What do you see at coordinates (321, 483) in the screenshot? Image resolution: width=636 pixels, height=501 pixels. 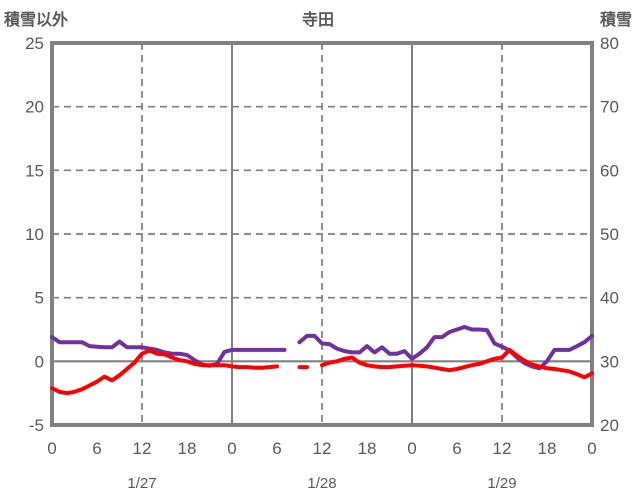 I see `date-label: 1/28` at bounding box center [321, 483].